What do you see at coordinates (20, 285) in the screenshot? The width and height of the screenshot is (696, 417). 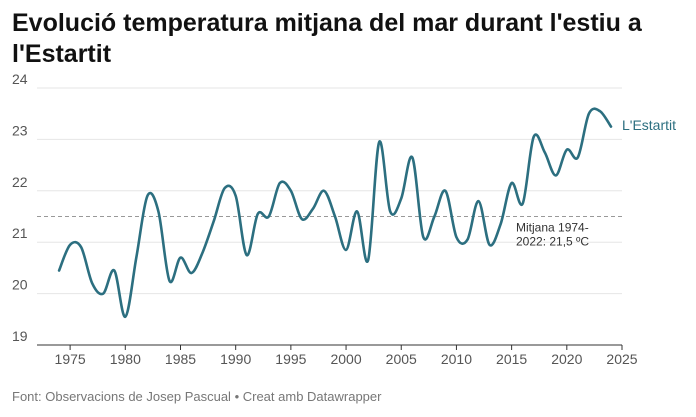 I see `y-tick-label: 20` at bounding box center [20, 285].